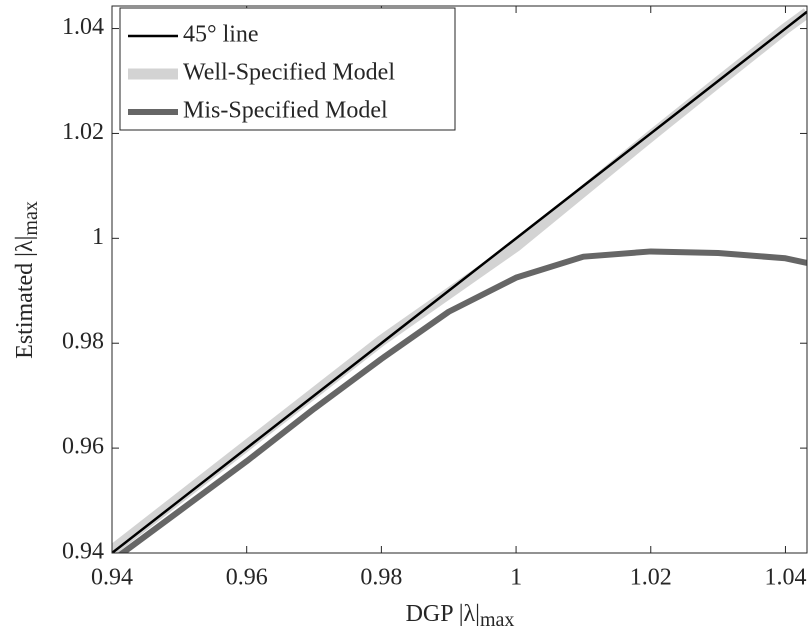 Image resolution: width=810 pixels, height=637 pixels. I want to click on x-tick-label: 0.94, so click(112, 578).